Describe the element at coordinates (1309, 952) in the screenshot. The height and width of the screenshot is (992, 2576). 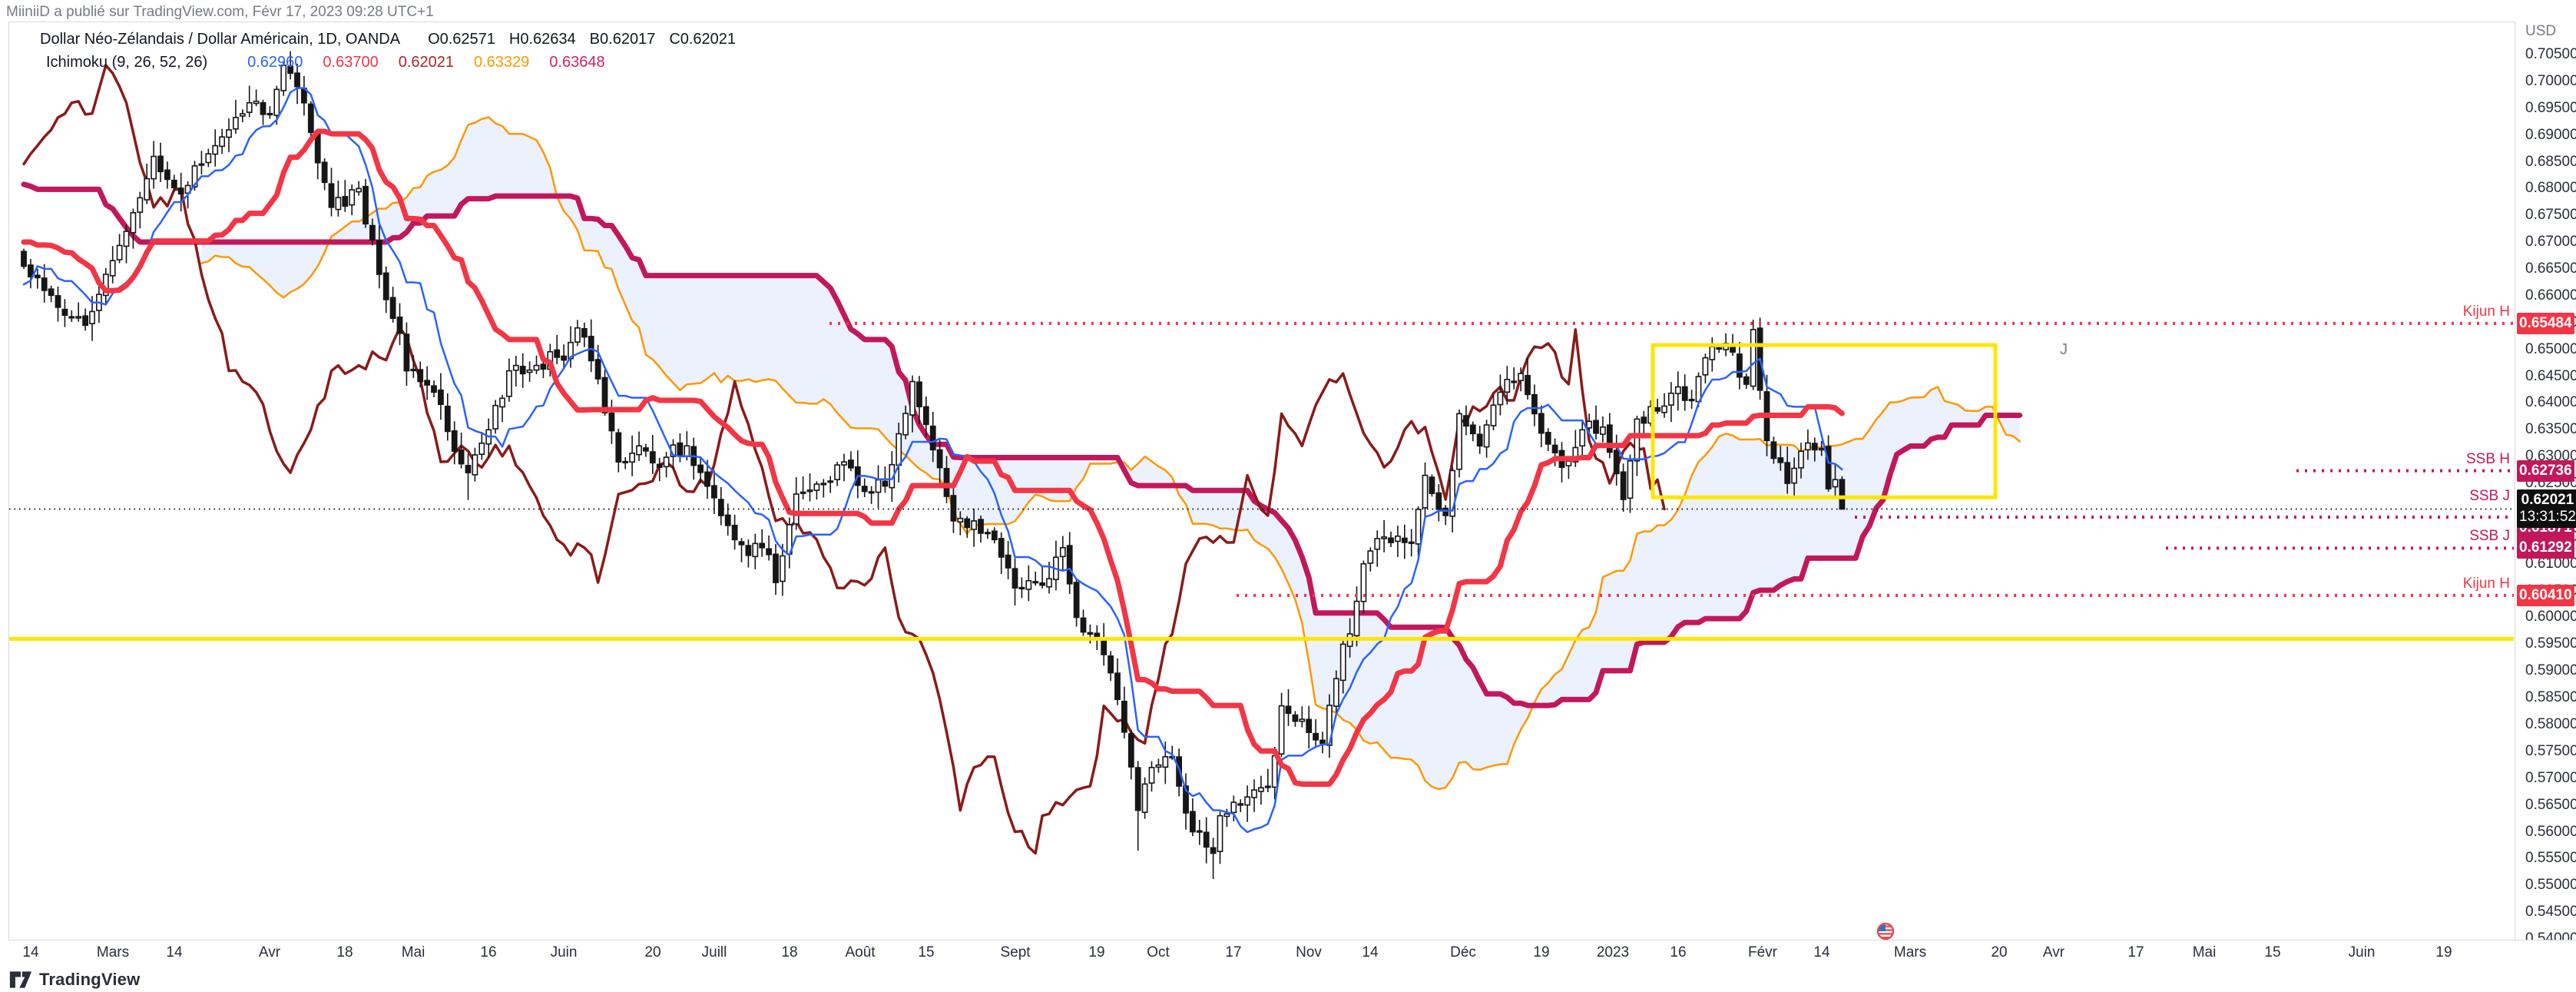
I see `time-axis-label: Nov` at that location.